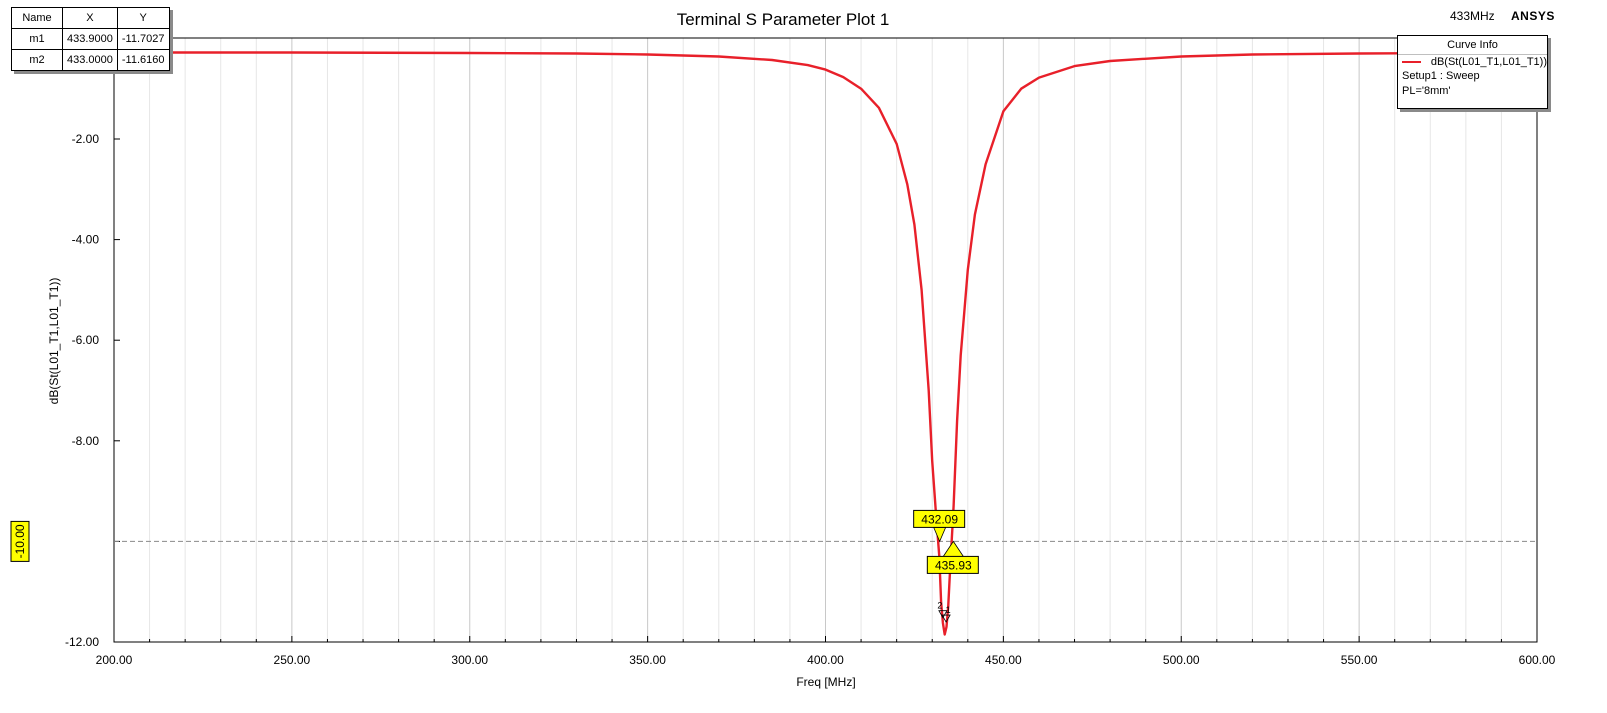  What do you see at coordinates (86, 240) in the screenshot?
I see `y-tick-label: -4.00` at bounding box center [86, 240].